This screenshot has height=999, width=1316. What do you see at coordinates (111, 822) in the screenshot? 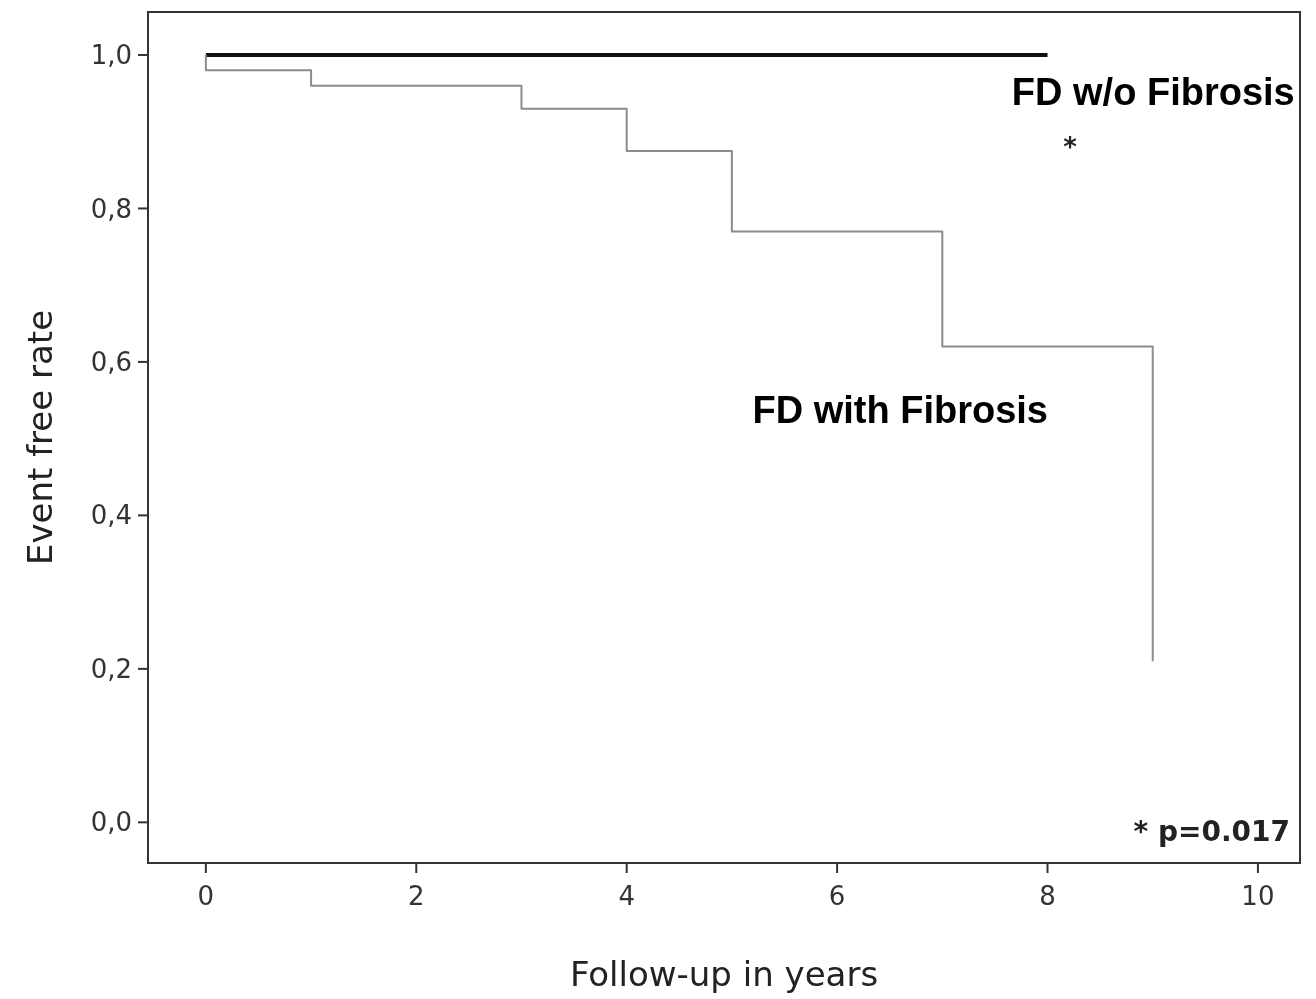
I see `y-tick-label: 0,0` at bounding box center [111, 822].